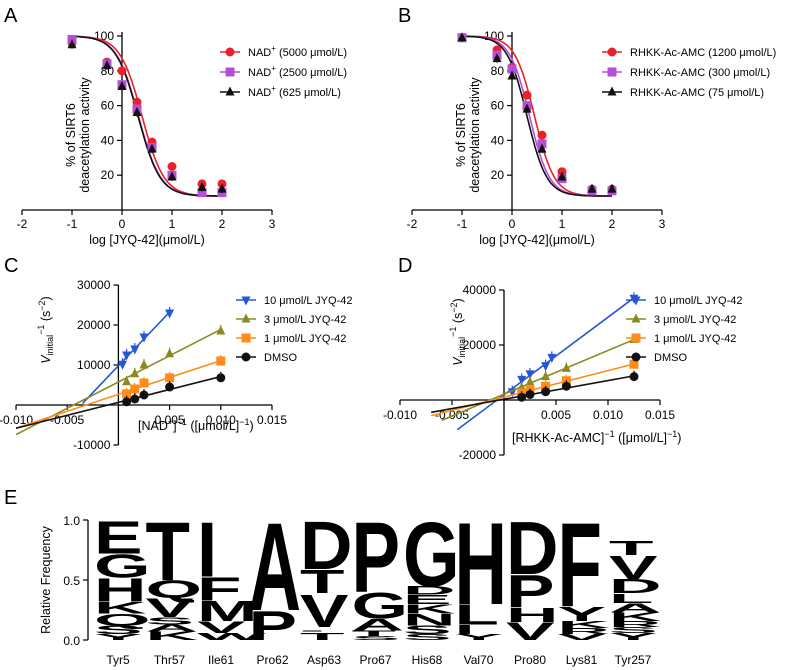  Describe the element at coordinates (458, 361) in the screenshot. I see `y-axis-label-v: V` at that location.